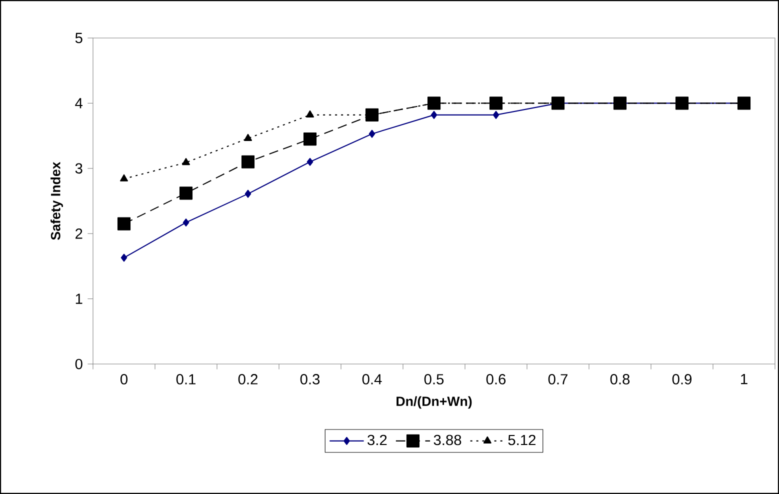  I want to click on x-tick-label: 0.6, so click(496, 379).